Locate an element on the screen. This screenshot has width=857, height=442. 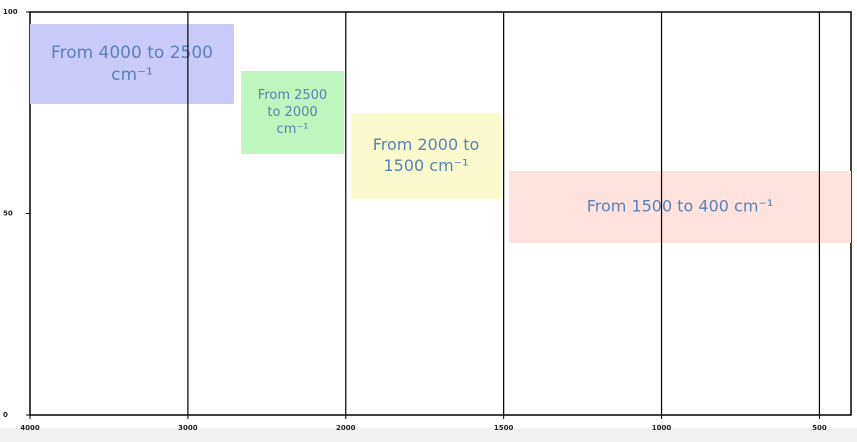
x-tick-label: 500 is located at coordinates (819, 428).